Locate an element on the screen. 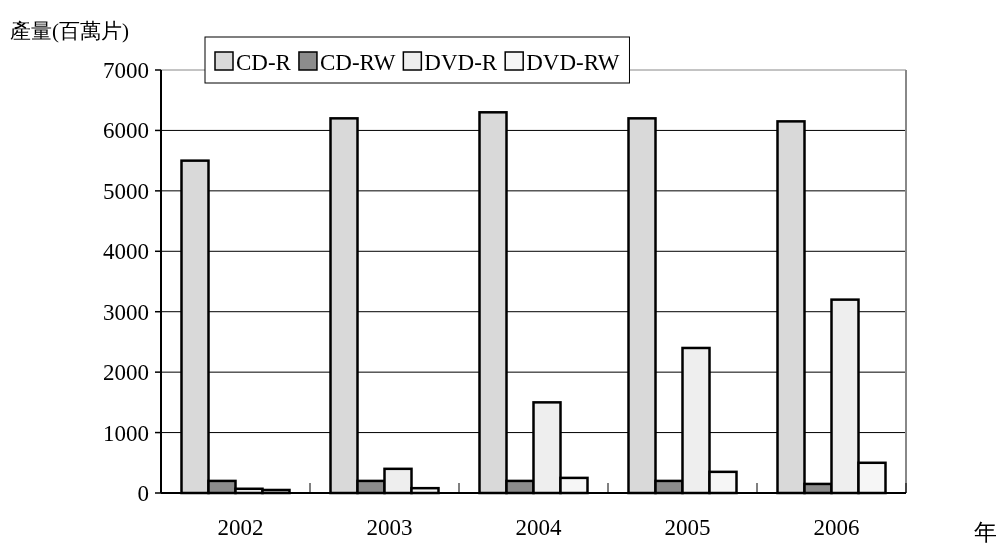 The image size is (1008, 553). y-axis-title: 產量(百萬片) is located at coordinates (69, 31).